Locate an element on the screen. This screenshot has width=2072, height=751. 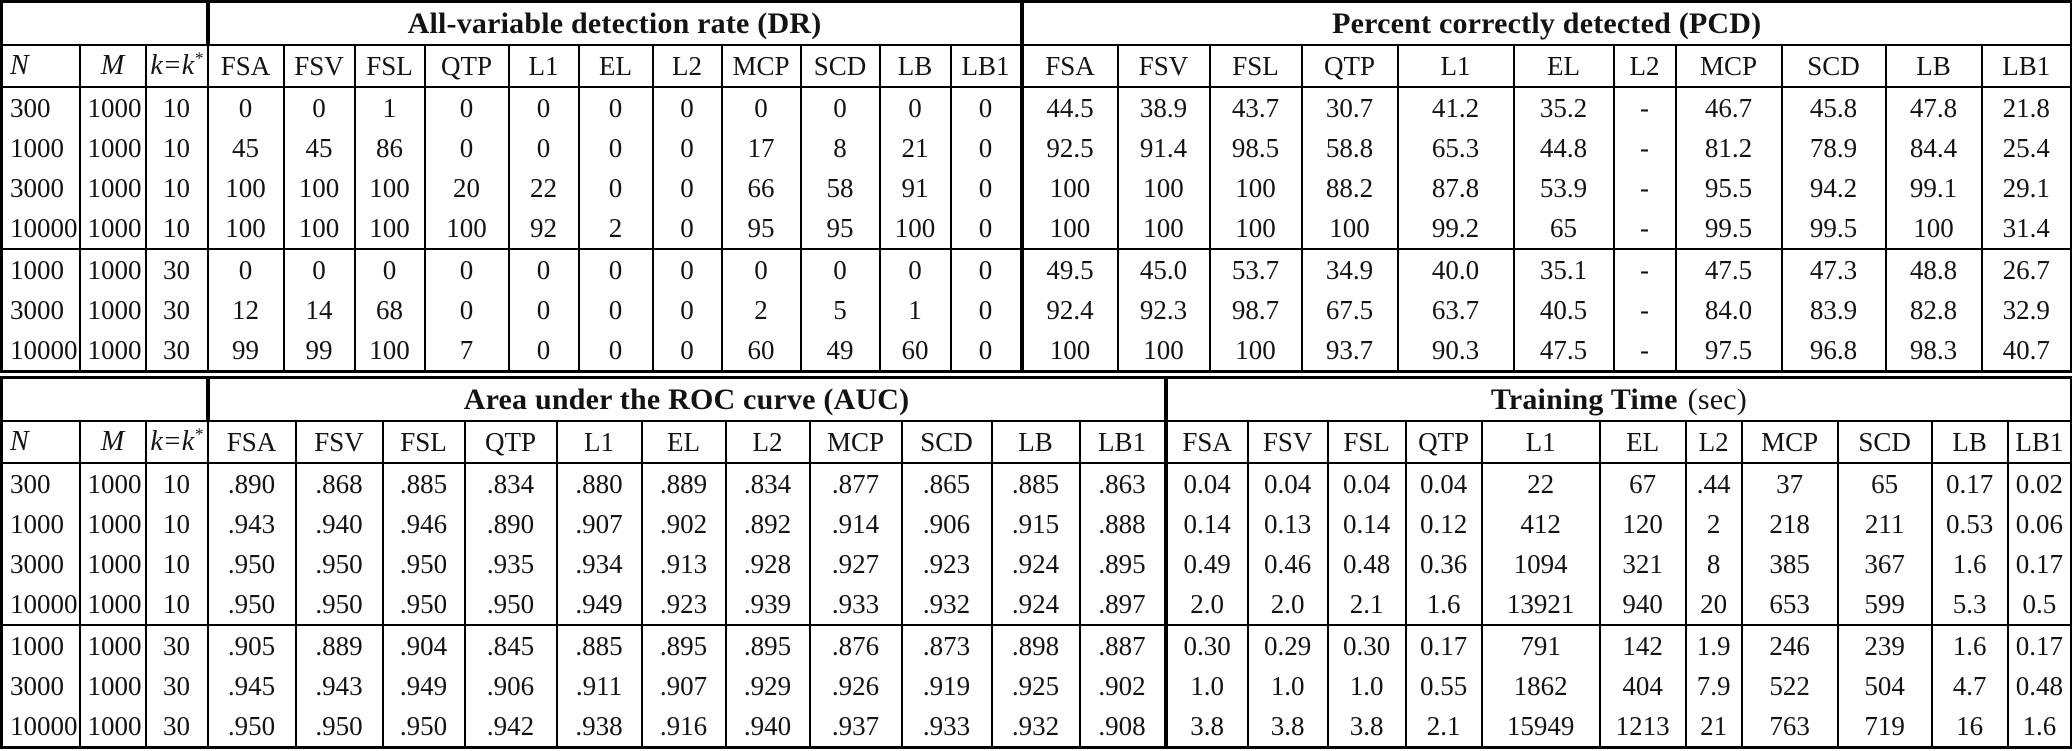
cell: .928 is located at coordinates (767, 564).